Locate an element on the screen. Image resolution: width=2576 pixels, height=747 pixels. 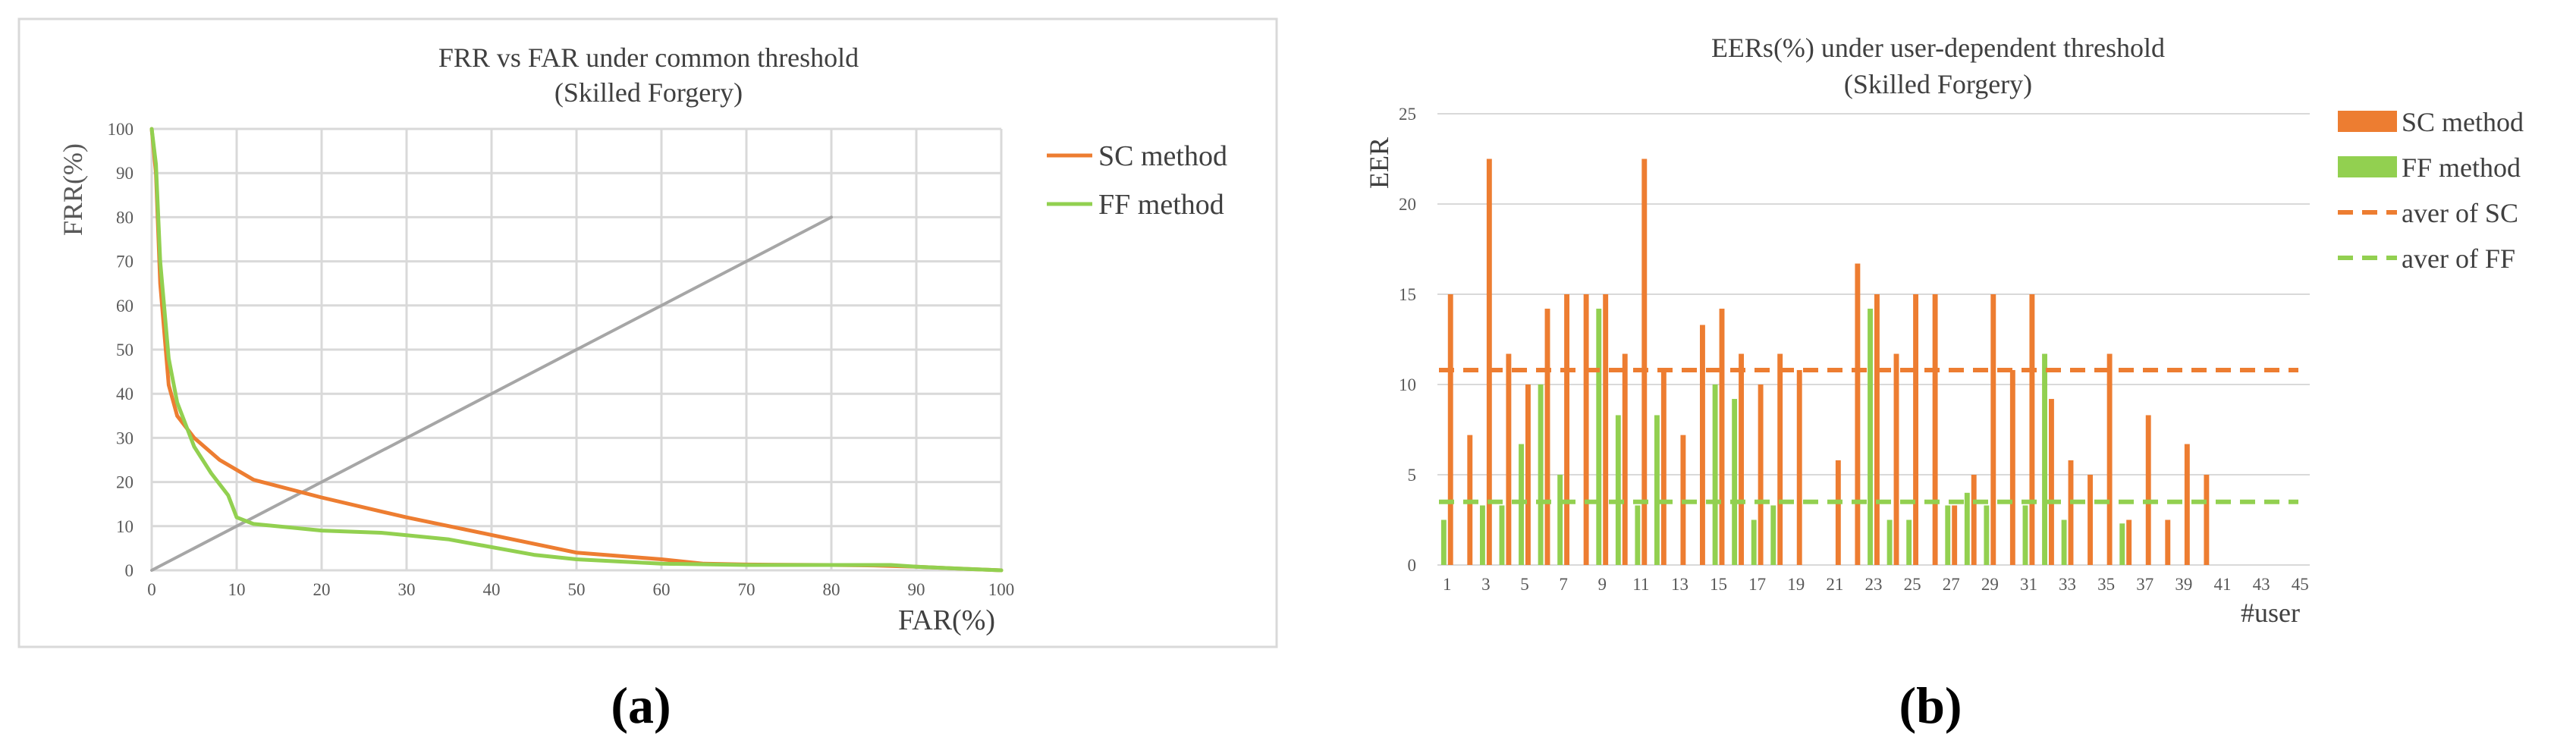
panel-a-caption: (a) is located at coordinates (641, 705).